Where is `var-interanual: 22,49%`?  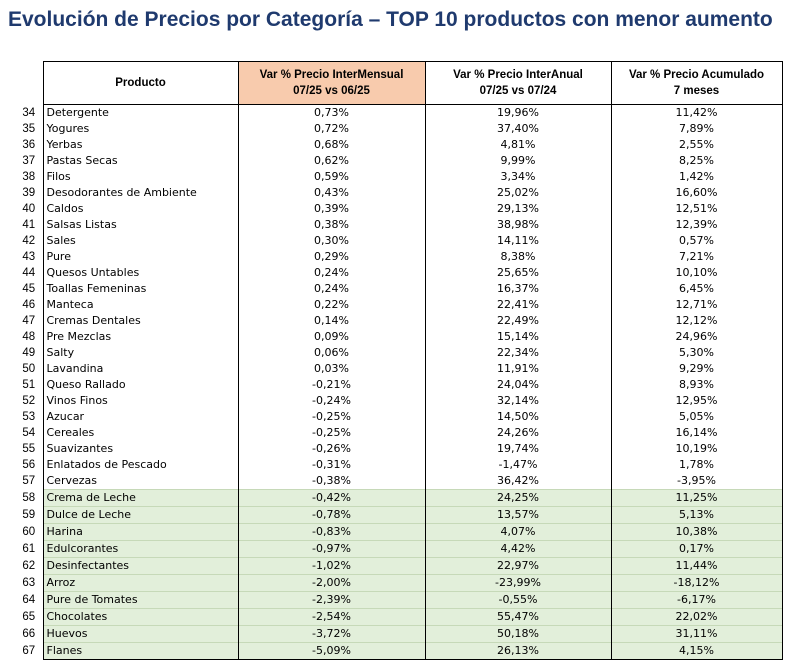 var-interanual: 22,49% is located at coordinates (518, 321).